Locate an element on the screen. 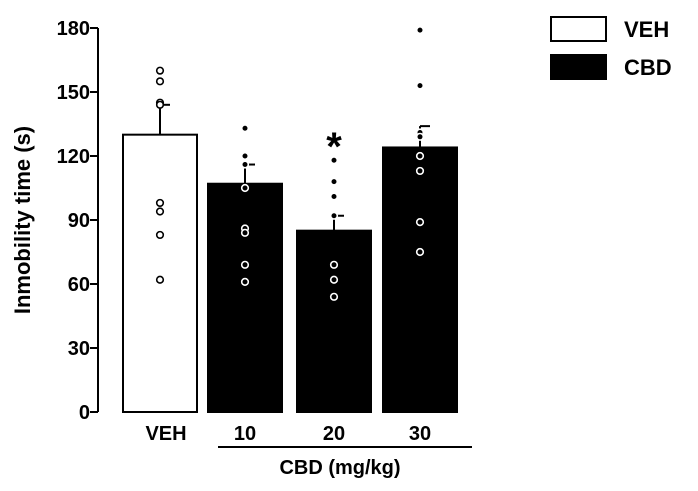  significance-marker: * is located at coordinates (334, 147).